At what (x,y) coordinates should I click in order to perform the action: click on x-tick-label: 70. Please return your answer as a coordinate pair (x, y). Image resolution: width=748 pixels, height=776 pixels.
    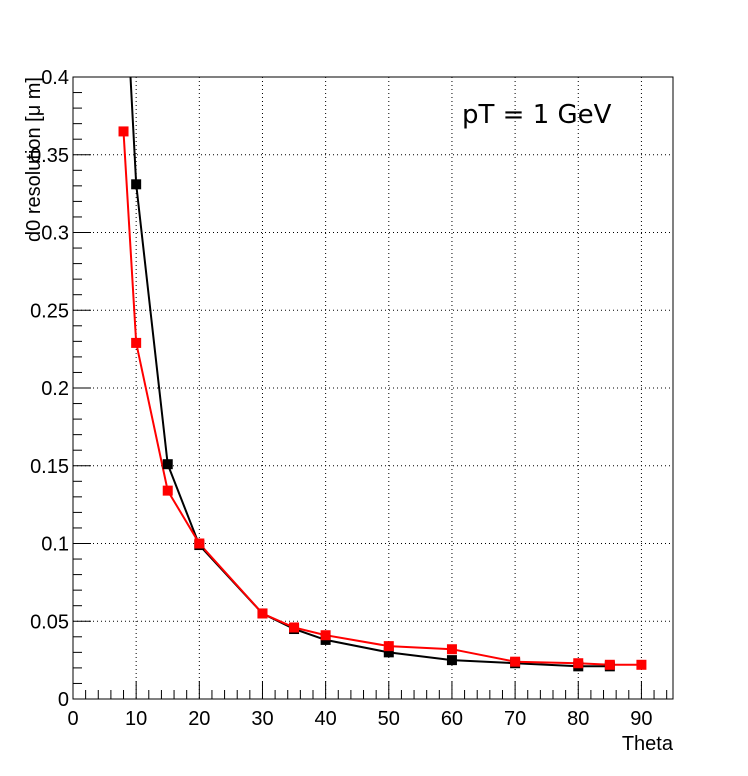
    Looking at the image, I should click on (515, 719).